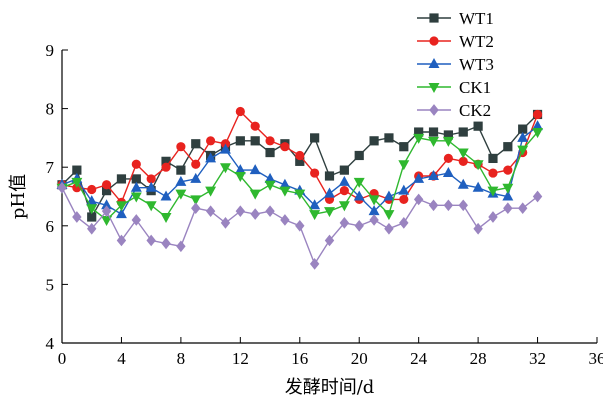  Describe the element at coordinates (18, 196) in the screenshot. I see `y-axis-title: pH值` at that location.